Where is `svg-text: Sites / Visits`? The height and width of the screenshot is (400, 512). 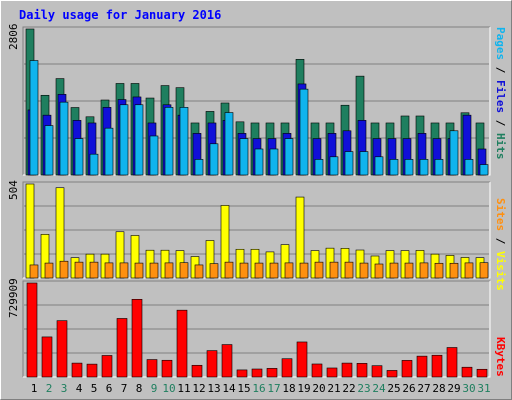
svg-text: Sites / Visits is located at coordinates (500, 244).